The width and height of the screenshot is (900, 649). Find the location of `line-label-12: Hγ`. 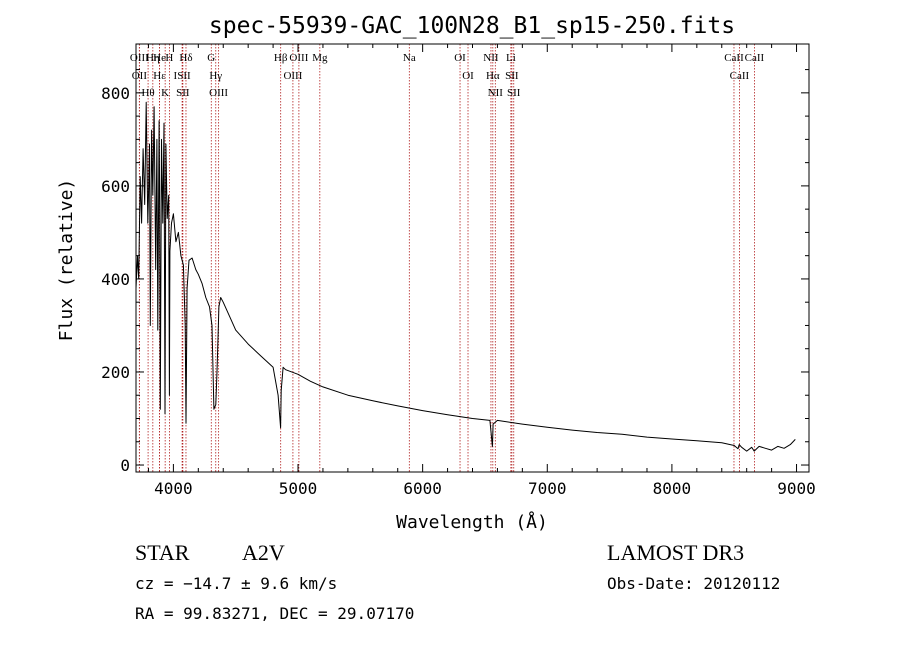

line-label-12: Hγ is located at coordinates (215, 76).